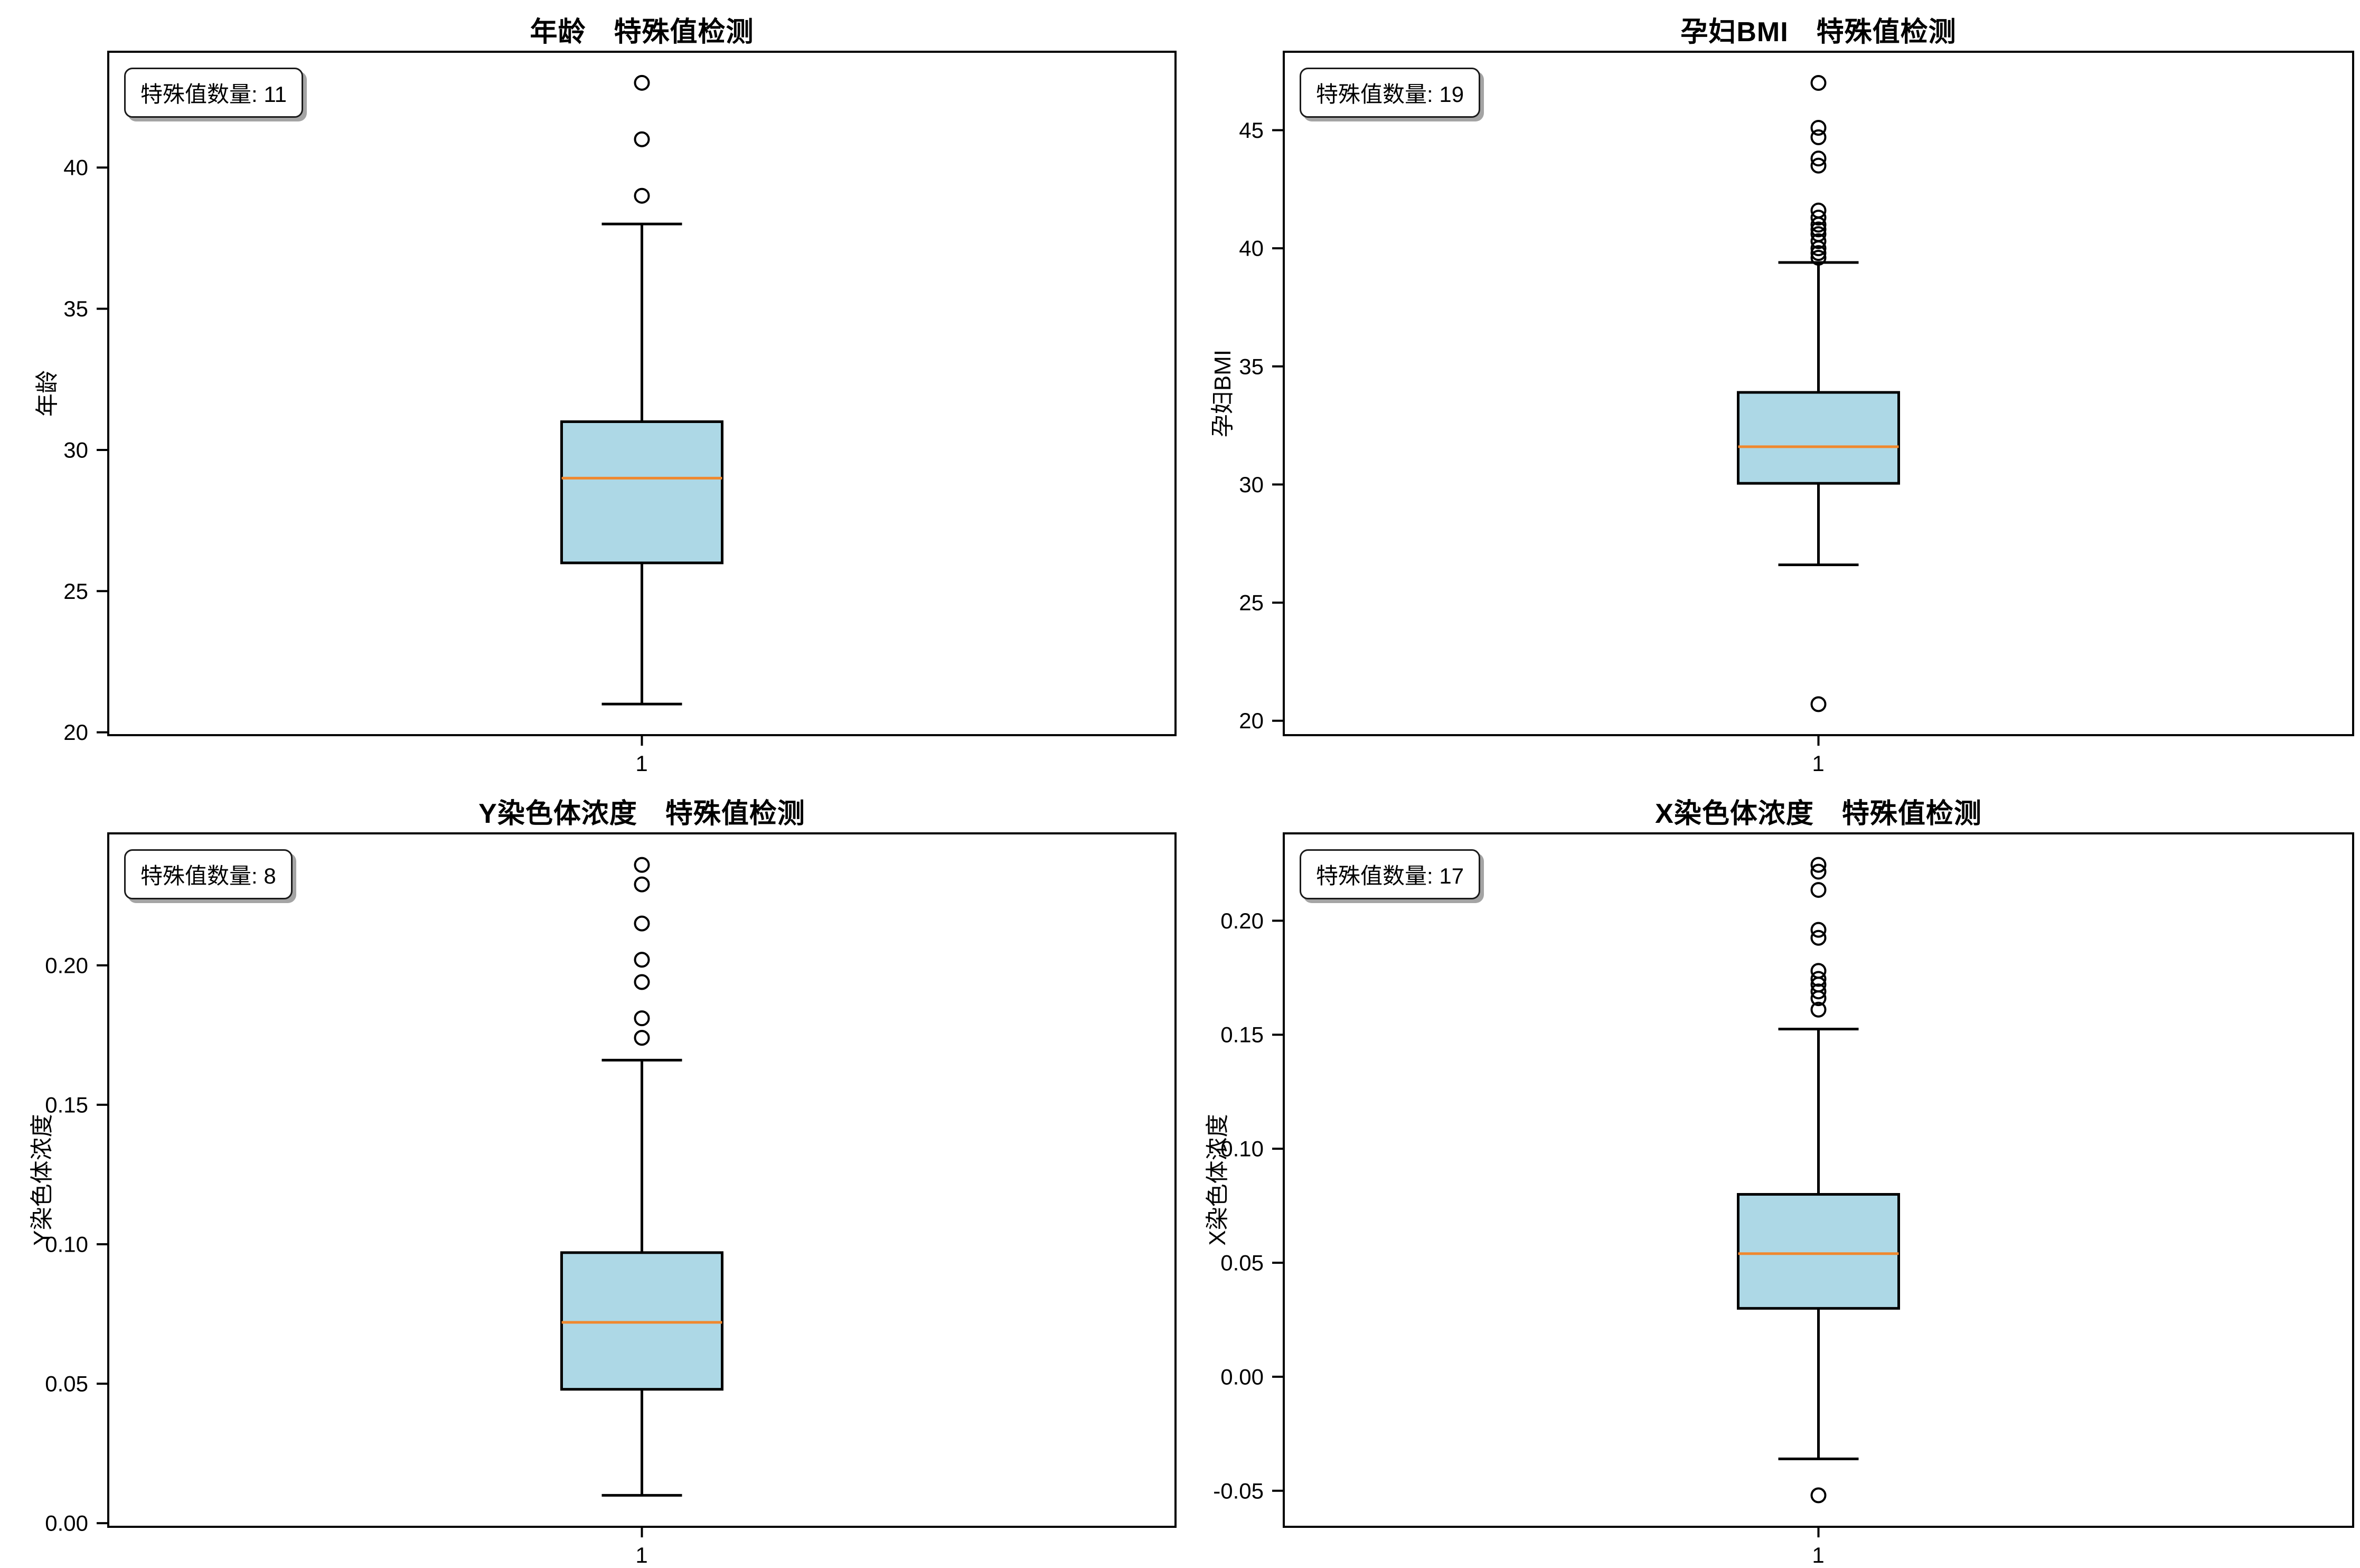 The width and height of the screenshot is (2360, 1568). Describe the element at coordinates (641, 1555) in the screenshot. I see `x-tick-label-y-conc: 1` at that location.